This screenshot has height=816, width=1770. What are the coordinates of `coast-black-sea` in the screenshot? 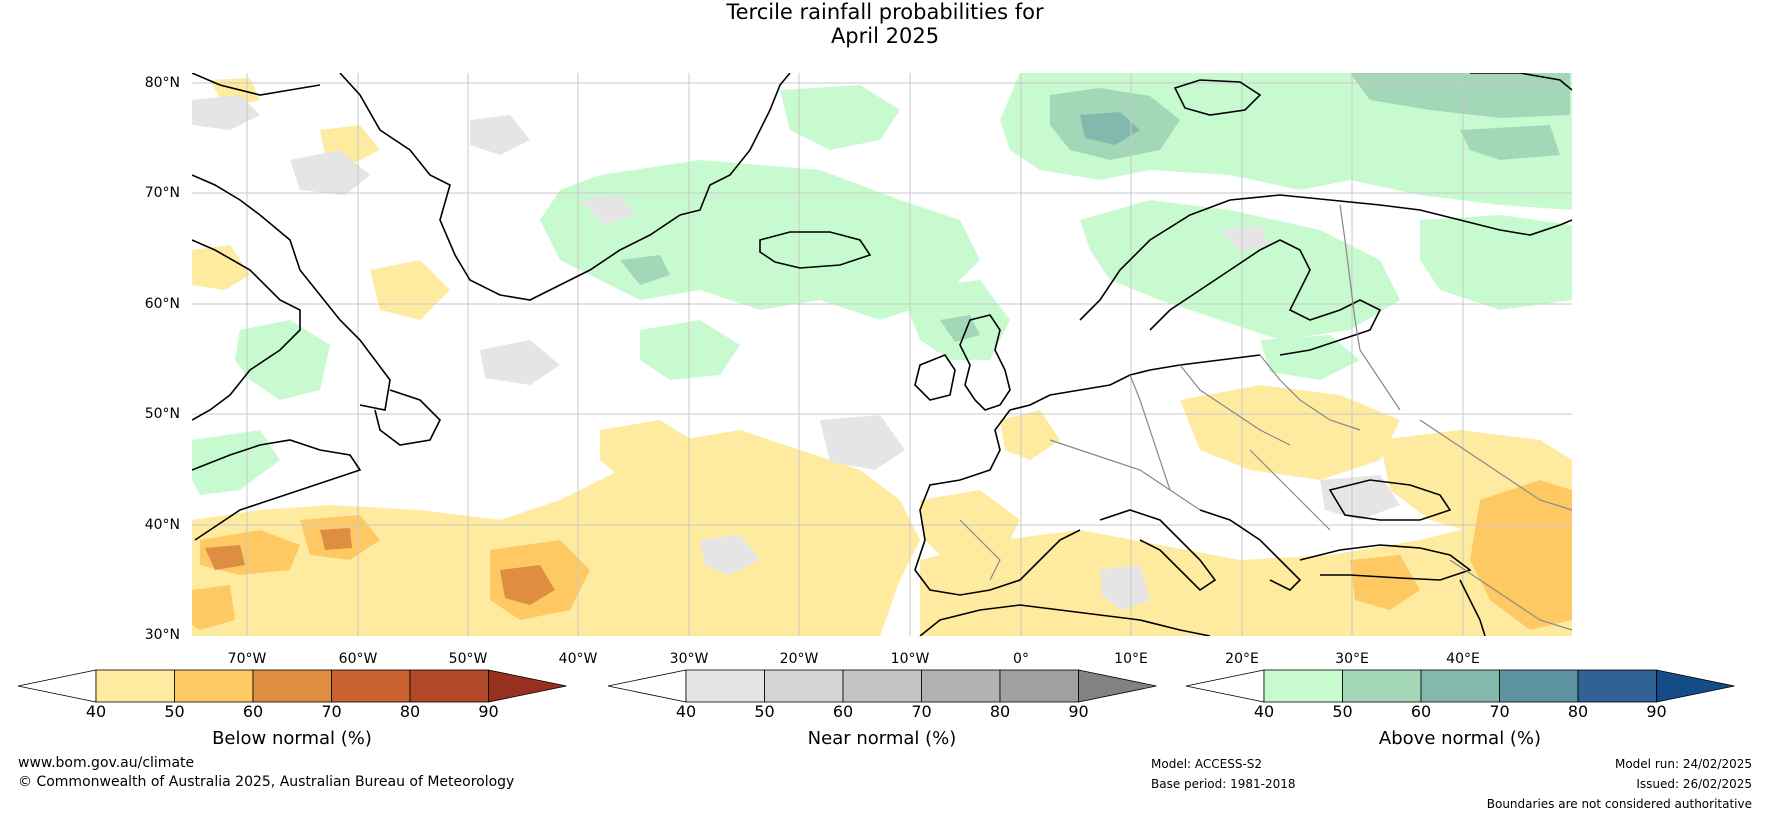 It's located at (1390, 500).